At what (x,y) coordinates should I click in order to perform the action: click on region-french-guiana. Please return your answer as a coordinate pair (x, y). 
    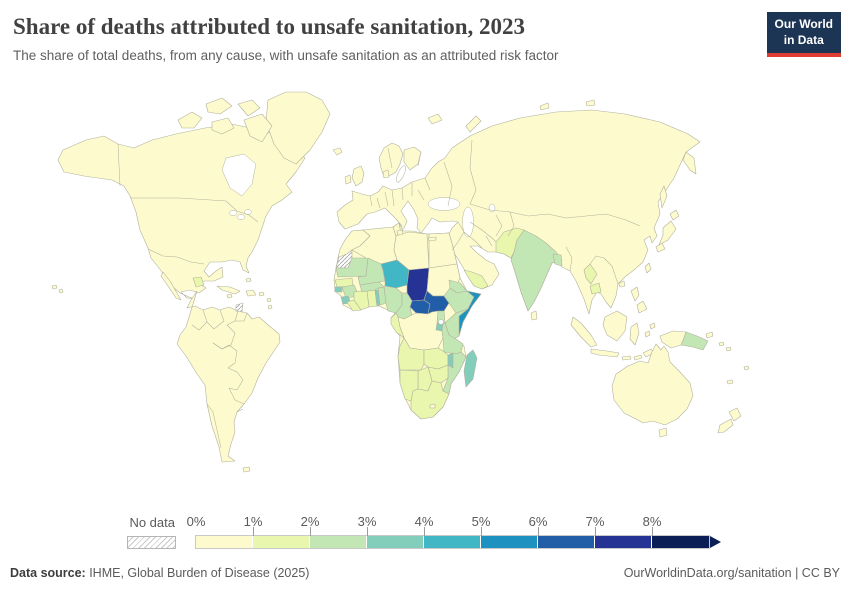
    Looking at the image, I should click on (239, 307).